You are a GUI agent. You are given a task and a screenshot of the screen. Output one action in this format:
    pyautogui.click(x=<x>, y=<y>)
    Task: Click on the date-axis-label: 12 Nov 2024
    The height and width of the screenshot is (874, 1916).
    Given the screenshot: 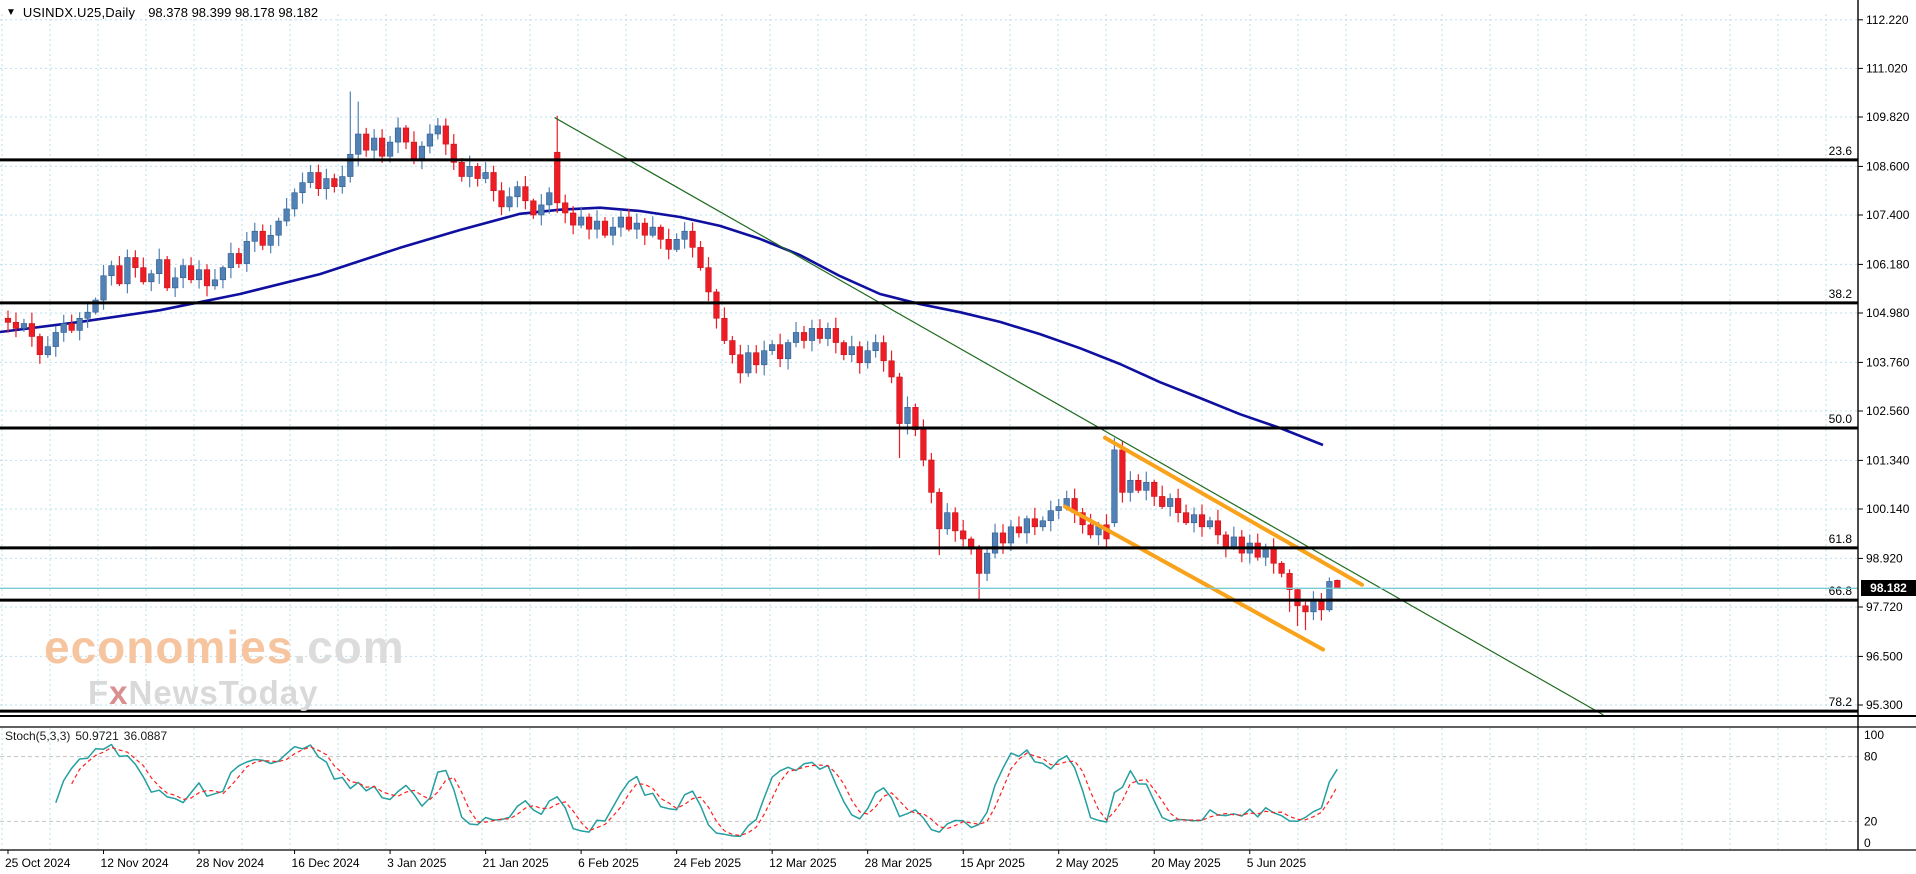 What is the action you would take?
    pyautogui.click(x=135, y=863)
    